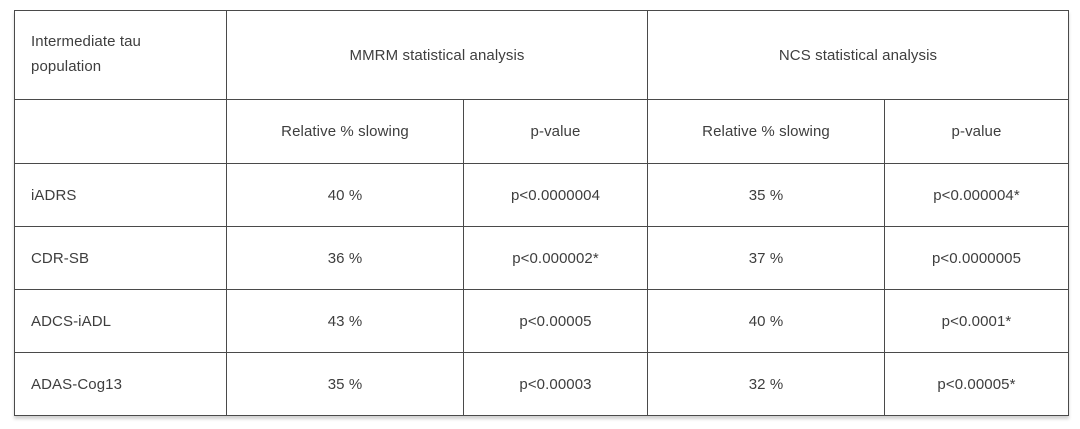 The image size is (1080, 429). I want to click on table-row-cdr-sb: CDR-SB 36 % p<0.000002* 37 % p<0.0000005, so click(541, 258).